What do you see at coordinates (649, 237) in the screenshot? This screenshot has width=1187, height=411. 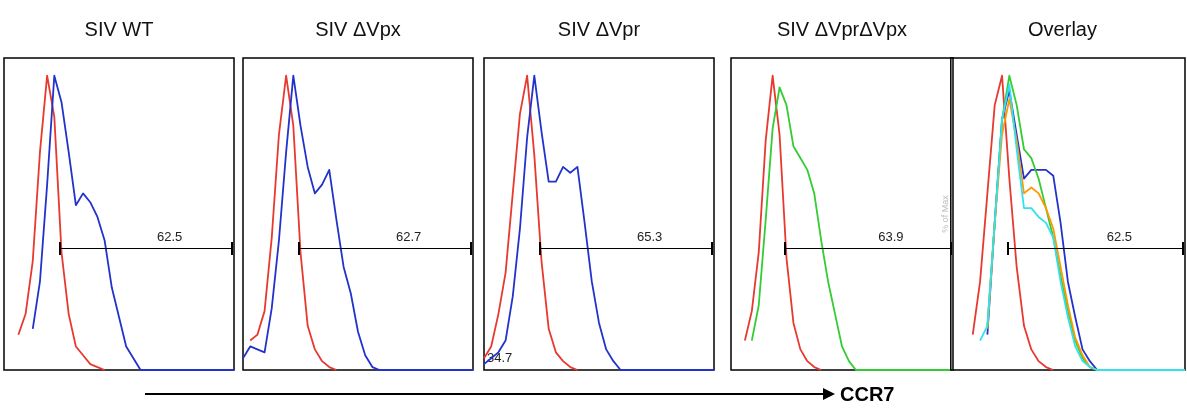 I see `annotation: 65.3` at bounding box center [649, 237].